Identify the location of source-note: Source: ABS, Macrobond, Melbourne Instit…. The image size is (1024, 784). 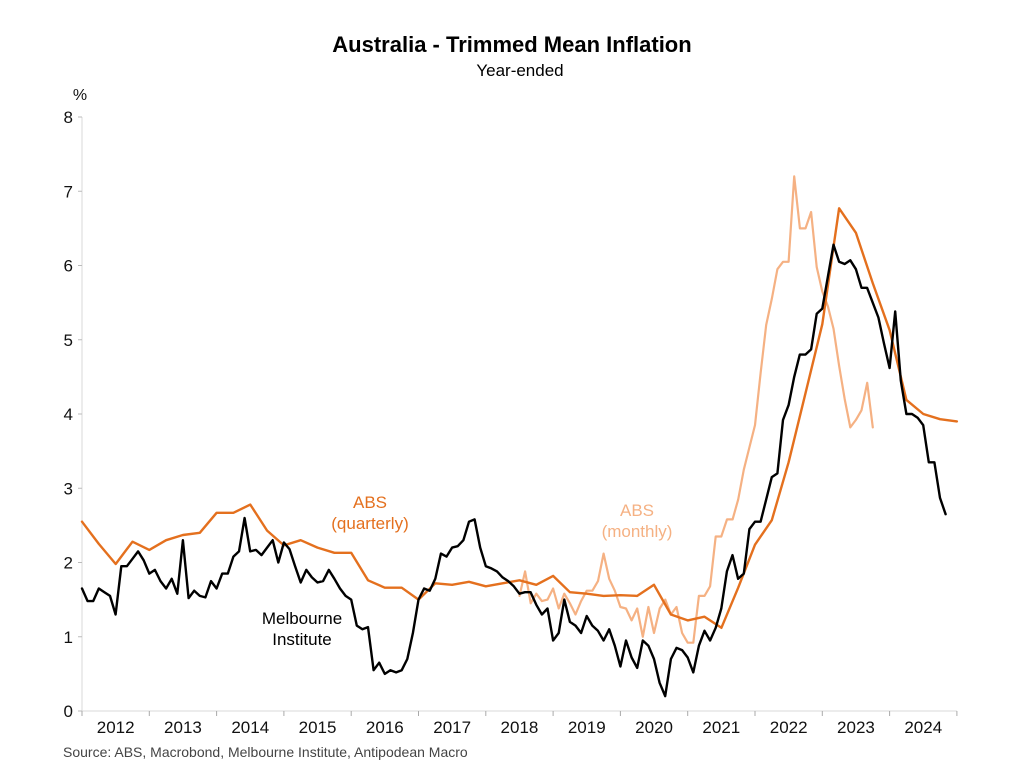
(265, 752).